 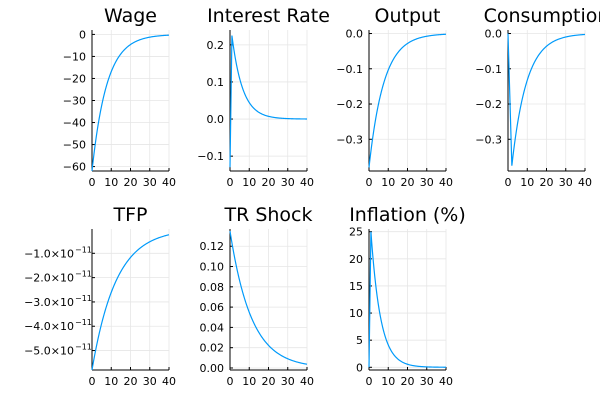 I want to click on y-tick-label: −10, so click(x=74, y=56).